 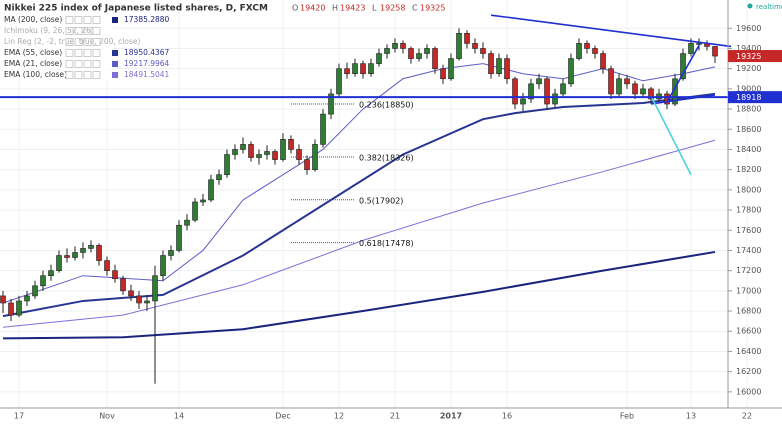 I want to click on y-tick-label: 18600, so click(x=748, y=129).